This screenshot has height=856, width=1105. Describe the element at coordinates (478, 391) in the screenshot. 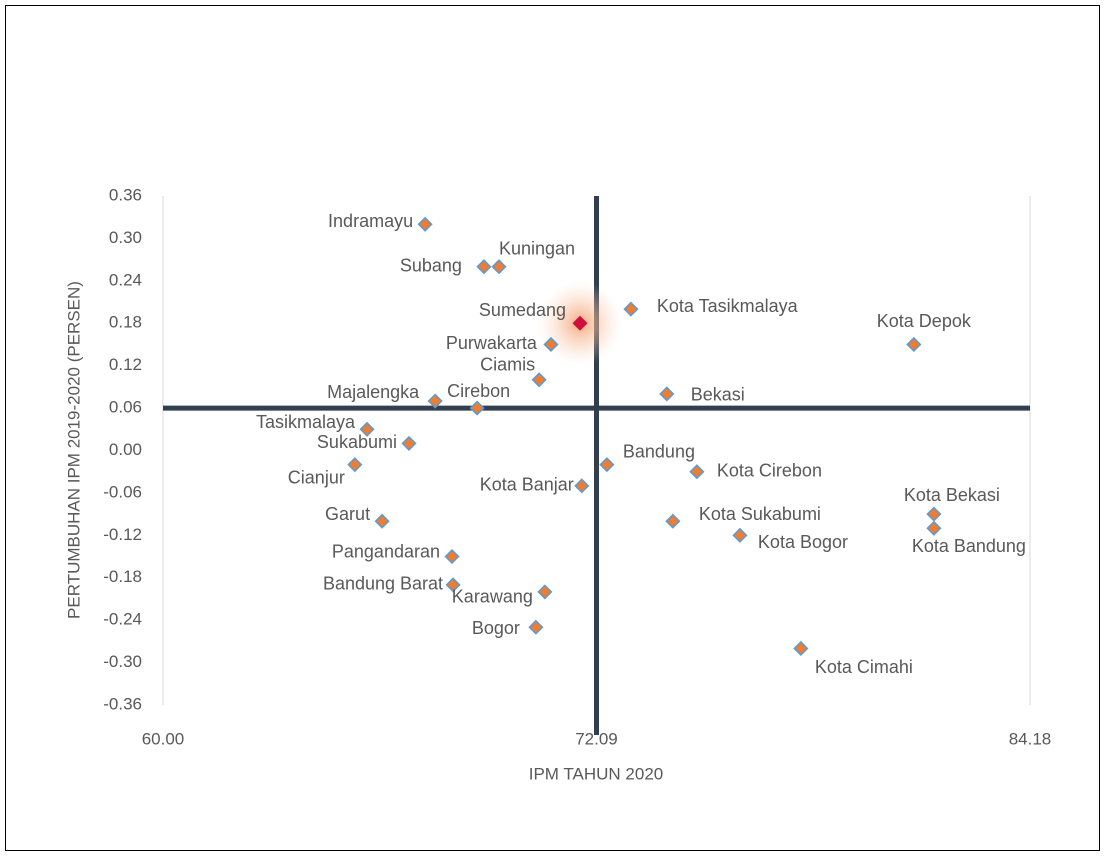

I see `point-label: Cirebon` at that location.